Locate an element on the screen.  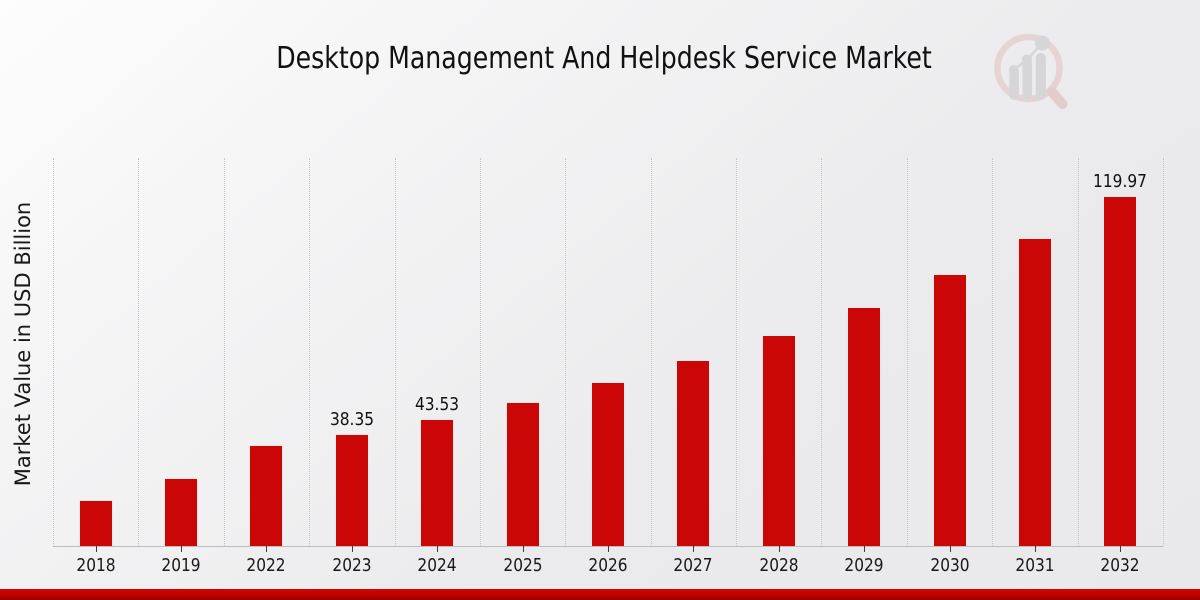
category-slot-2022: 2022 is located at coordinates (266, 367).